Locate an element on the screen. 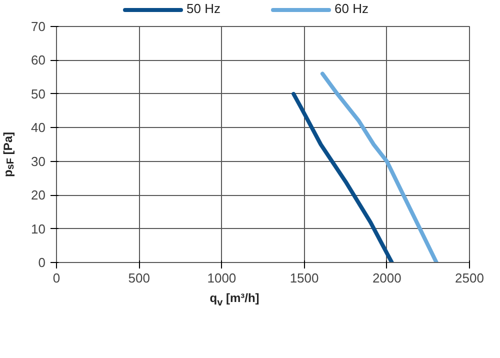 Image resolution: width=500 pixels, height=358 pixels. x-tick-label: 2500 is located at coordinates (469, 278).